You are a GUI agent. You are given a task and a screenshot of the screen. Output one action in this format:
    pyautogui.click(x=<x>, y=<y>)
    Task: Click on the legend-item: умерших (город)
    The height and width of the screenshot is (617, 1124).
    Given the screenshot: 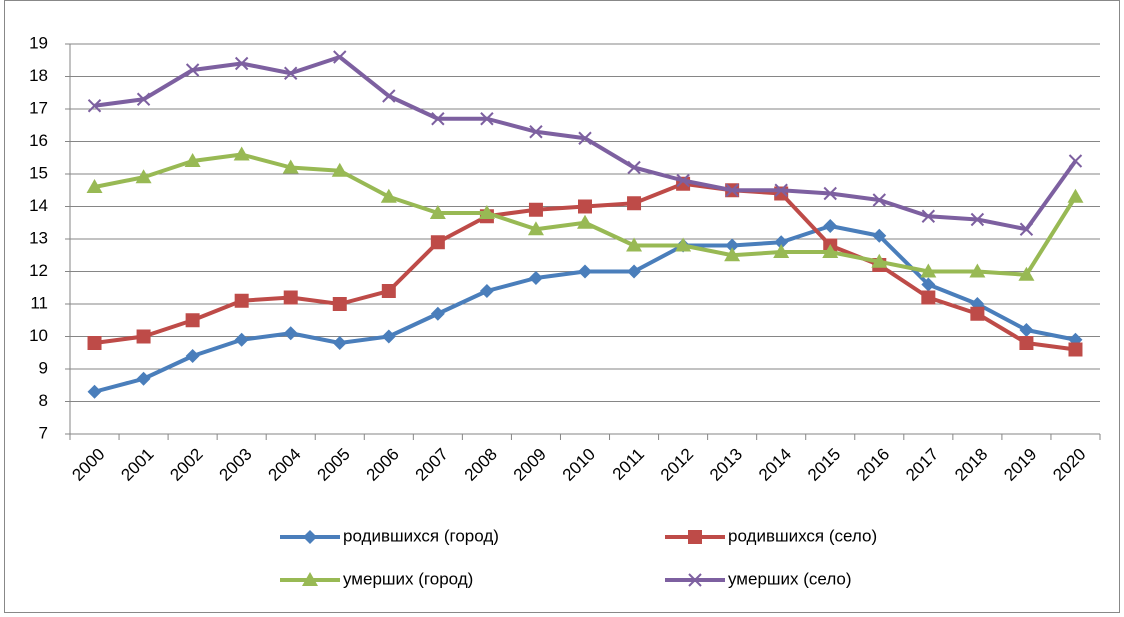 What is the action you would take?
    pyautogui.click(x=376, y=578)
    